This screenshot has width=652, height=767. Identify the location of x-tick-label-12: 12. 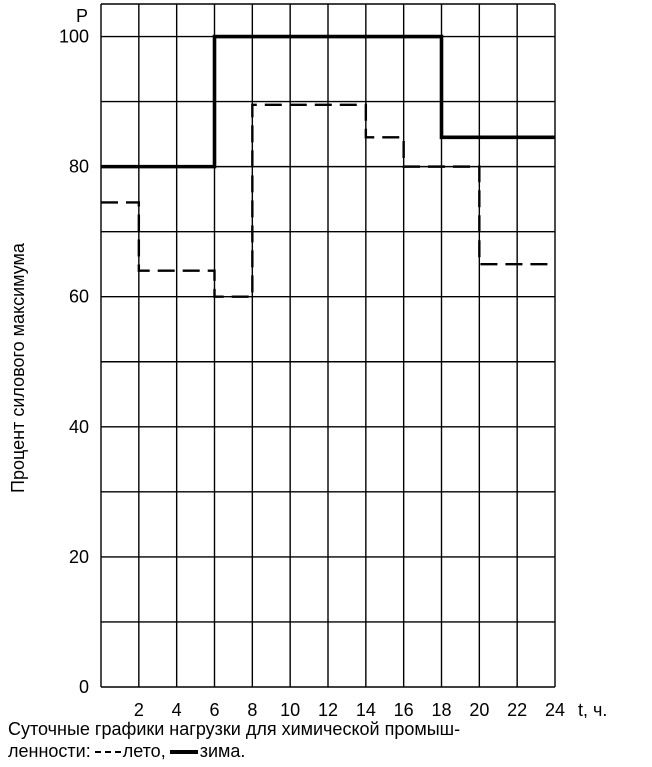
(328, 709).